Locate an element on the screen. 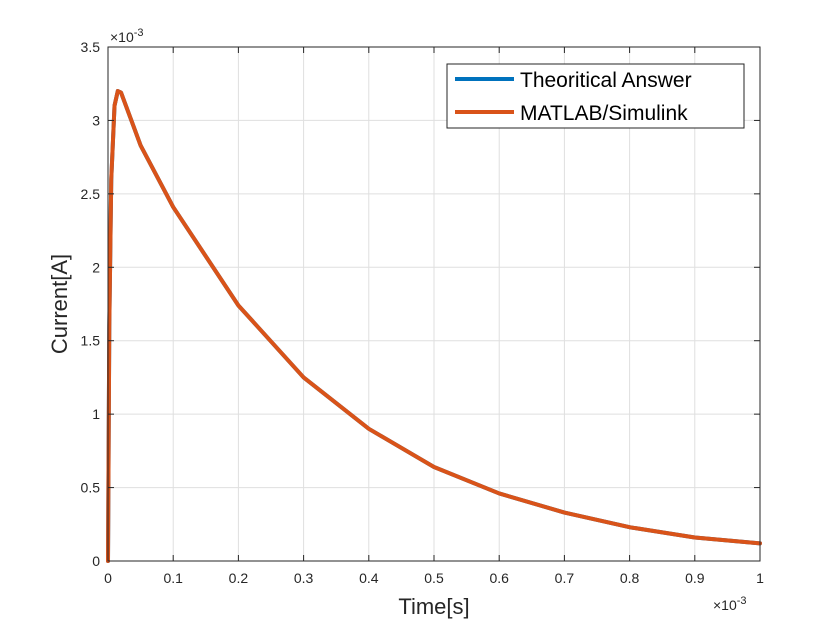 This screenshot has height=630, width=840. y-axis-label: Current[A] is located at coordinates (59, 304).